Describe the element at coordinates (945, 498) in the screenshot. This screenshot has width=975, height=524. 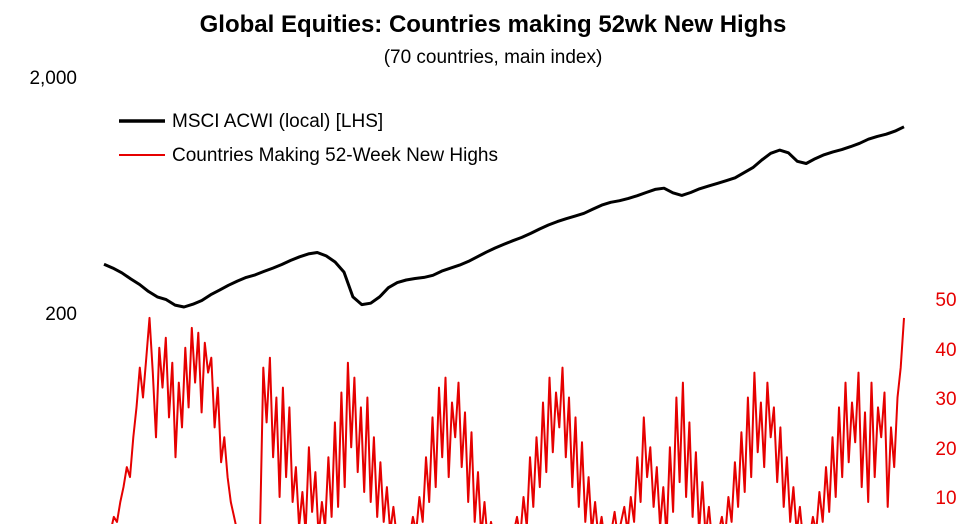
I see `right-axis-tick-label: 10` at that location.